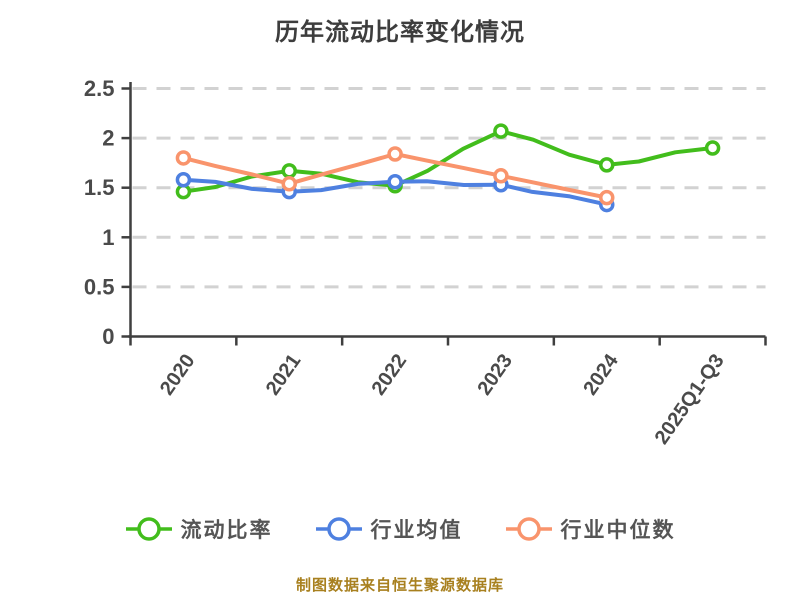 This screenshot has height=600, width=800. I want to click on y-tick-label: 2.5, so click(99, 88).